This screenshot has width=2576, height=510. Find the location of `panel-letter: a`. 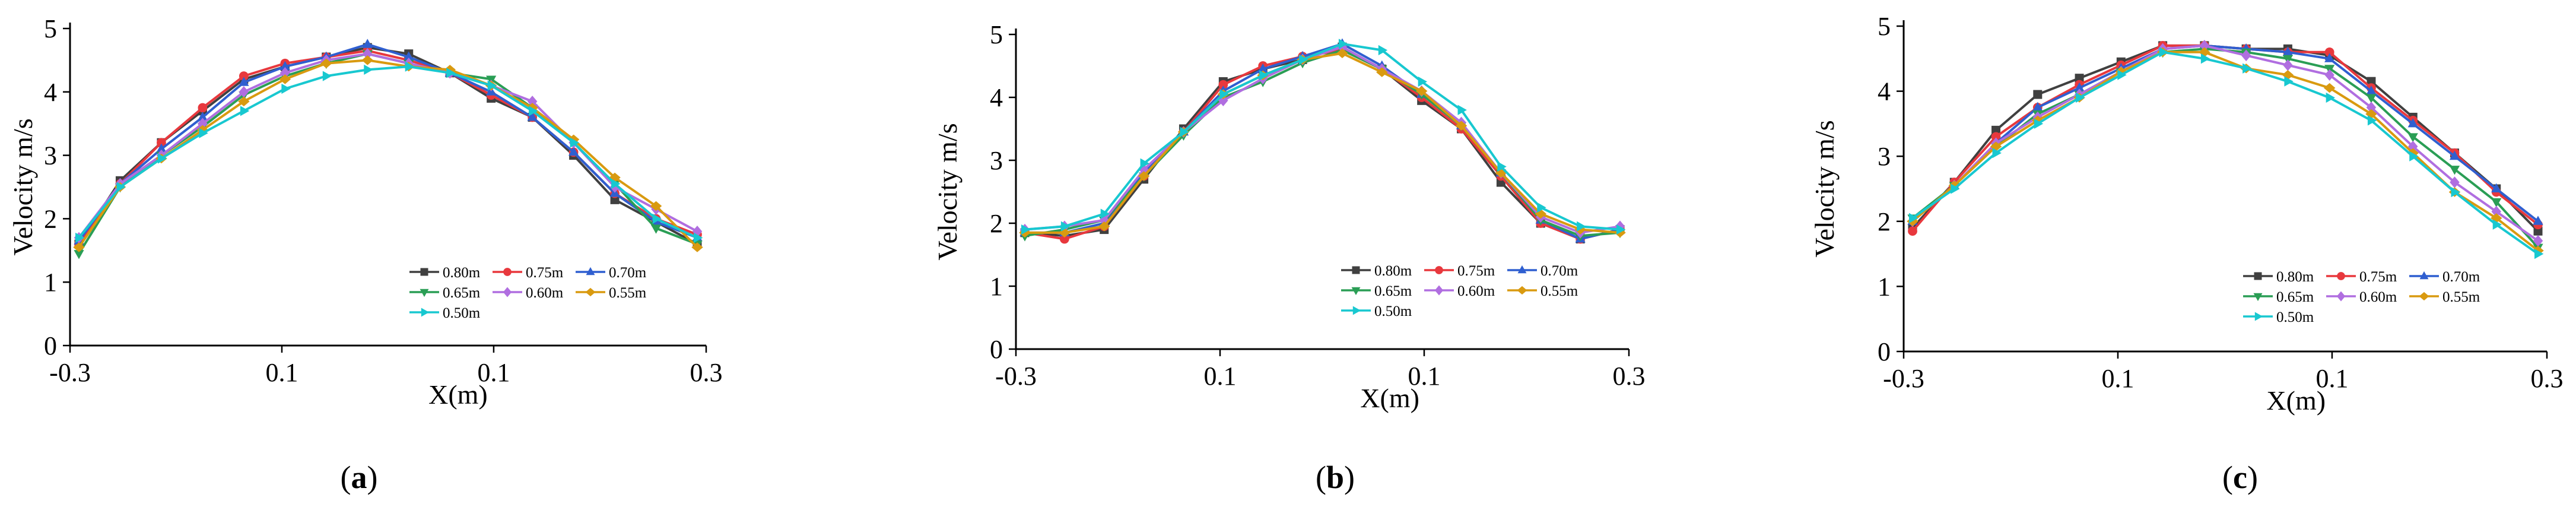

panel-letter: a is located at coordinates (359, 477).